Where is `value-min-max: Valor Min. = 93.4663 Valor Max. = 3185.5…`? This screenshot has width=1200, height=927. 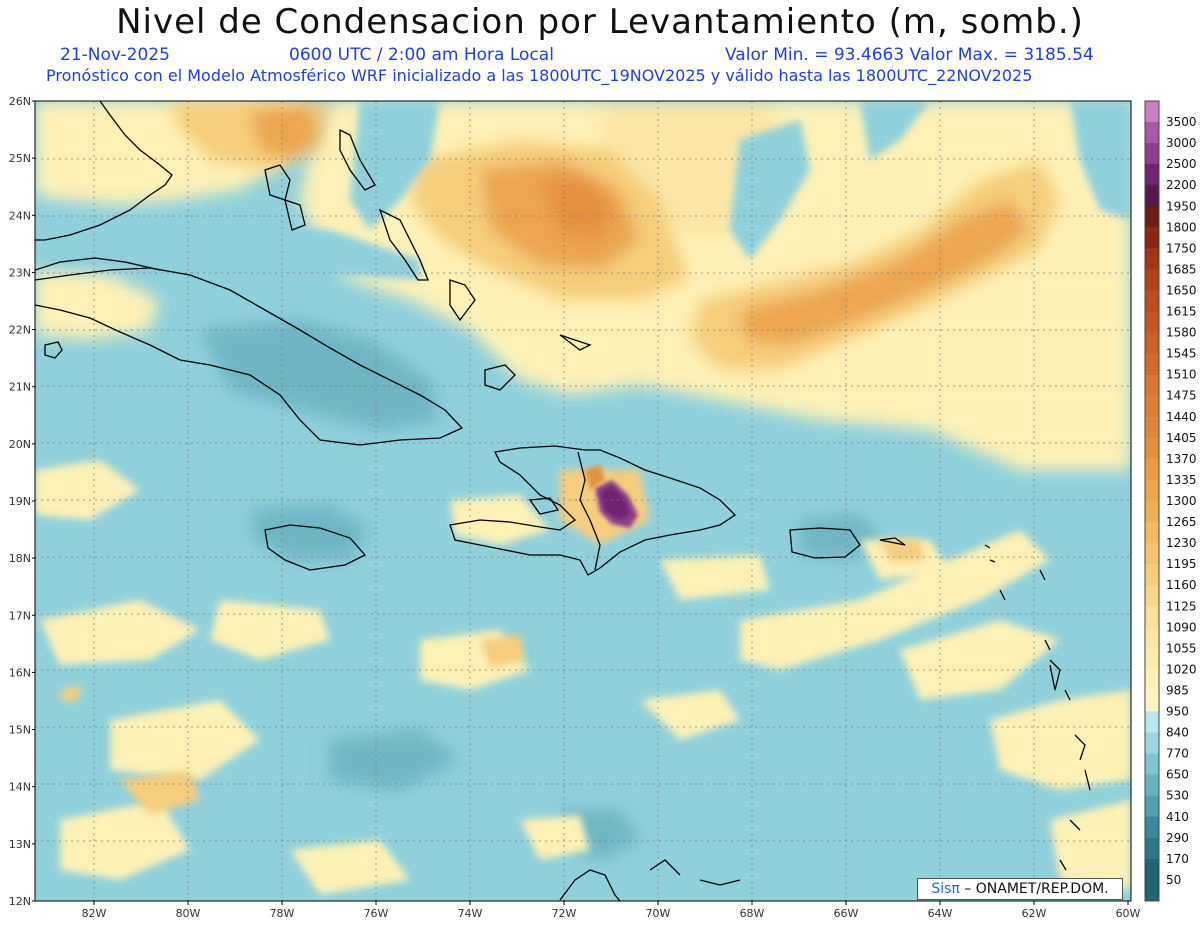 value-min-max: Valor Min. = 93.4663 Valor Max. = 3185.5… is located at coordinates (909, 55).